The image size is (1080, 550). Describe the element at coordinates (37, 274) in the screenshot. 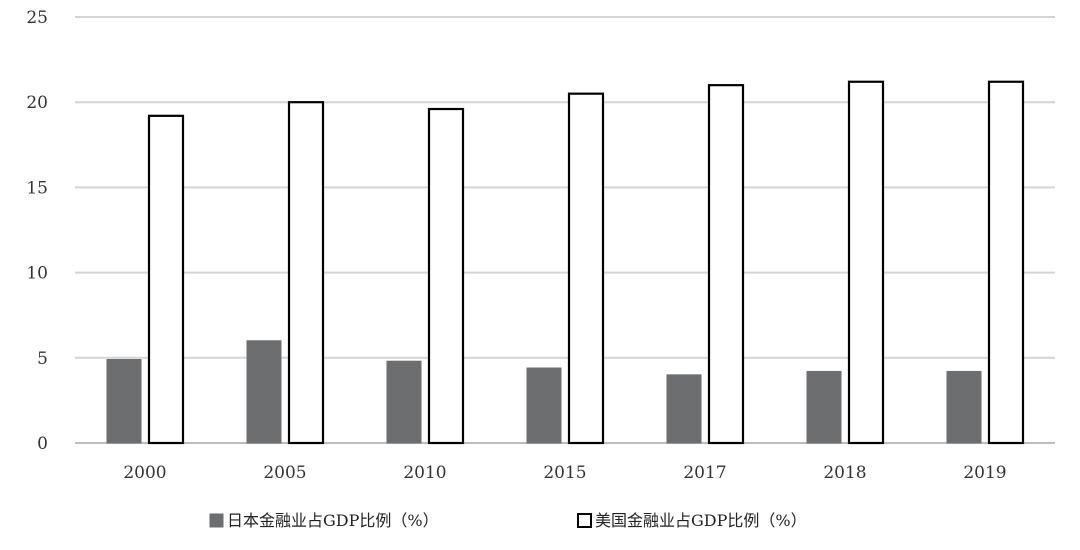

I see `y-tick-label: 10` at that location.